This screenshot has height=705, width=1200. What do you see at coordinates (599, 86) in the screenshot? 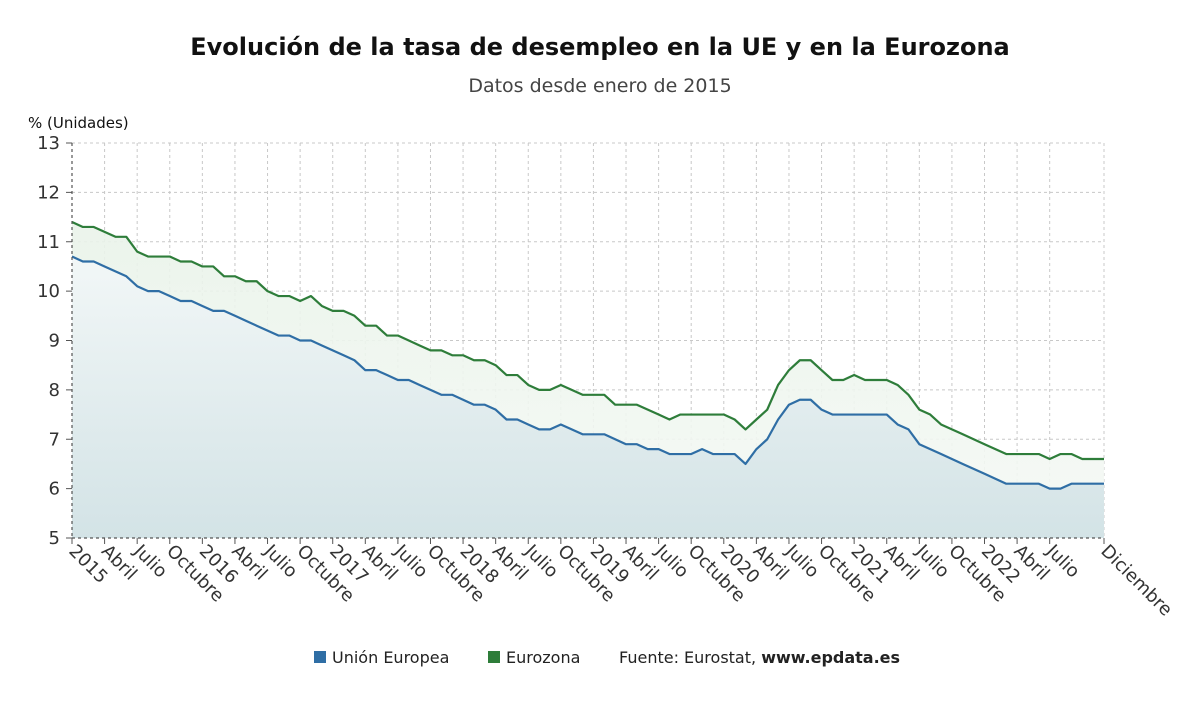
I see `chart-subtitle: Datos desde enero de 2015` at bounding box center [599, 86].